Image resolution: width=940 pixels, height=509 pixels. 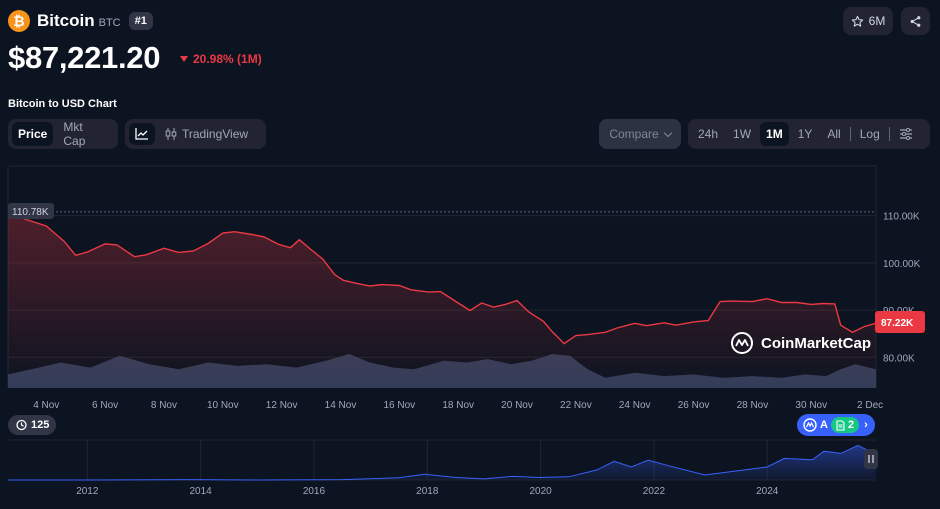 What do you see at coordinates (899, 358) in the screenshot?
I see `y-tick-label: 80.00K` at bounding box center [899, 358].